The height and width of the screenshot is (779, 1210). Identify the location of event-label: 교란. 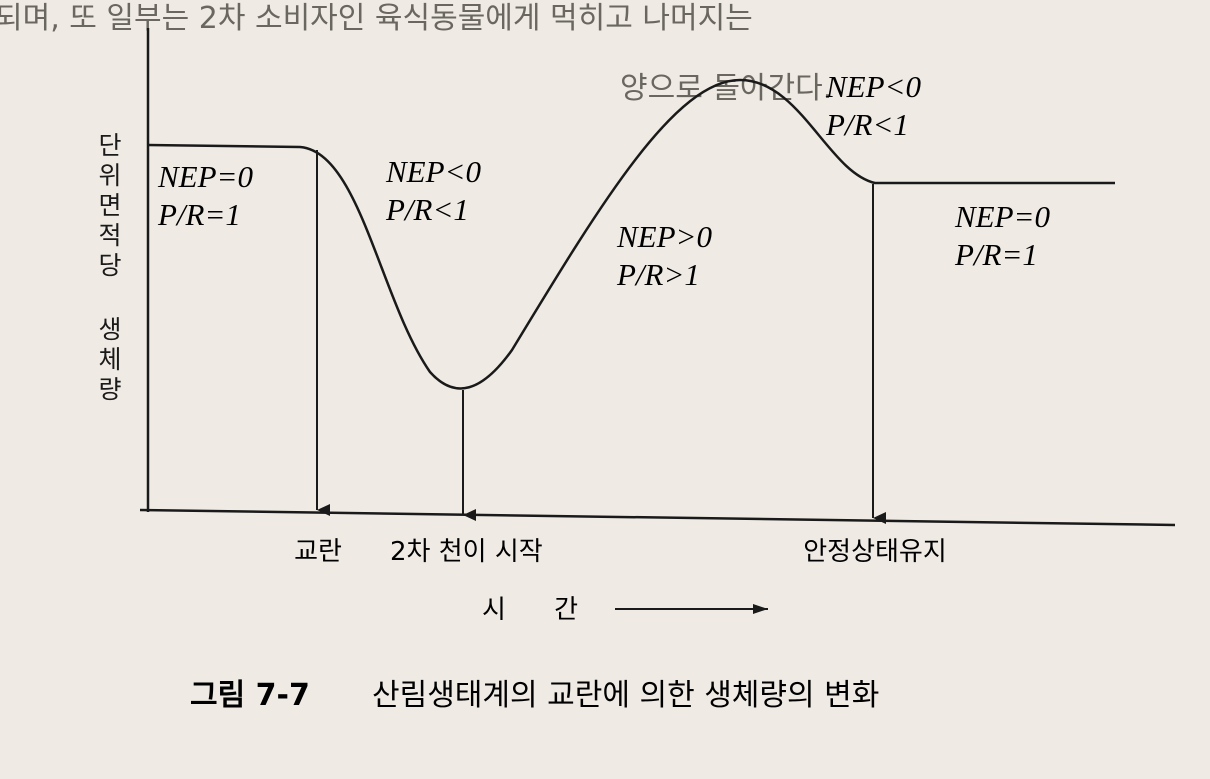
(318, 552).